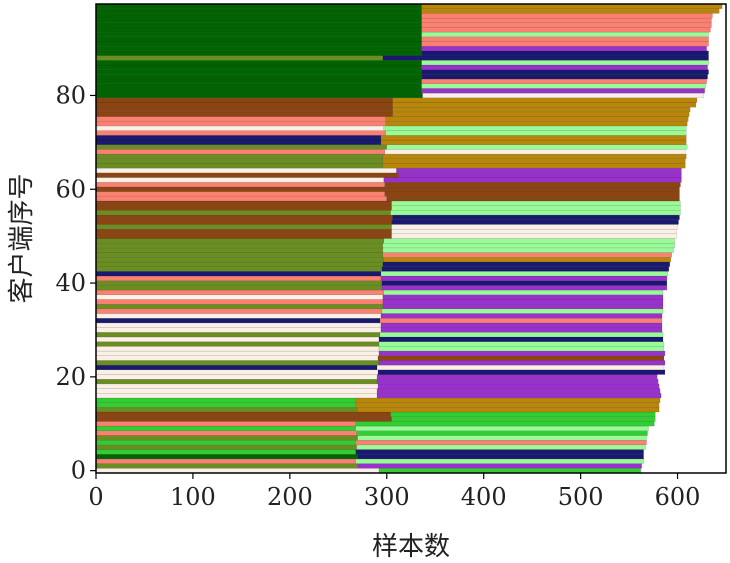  I want to click on y-axis-ticks: 0 20 40 60 80, so click(75, 283).